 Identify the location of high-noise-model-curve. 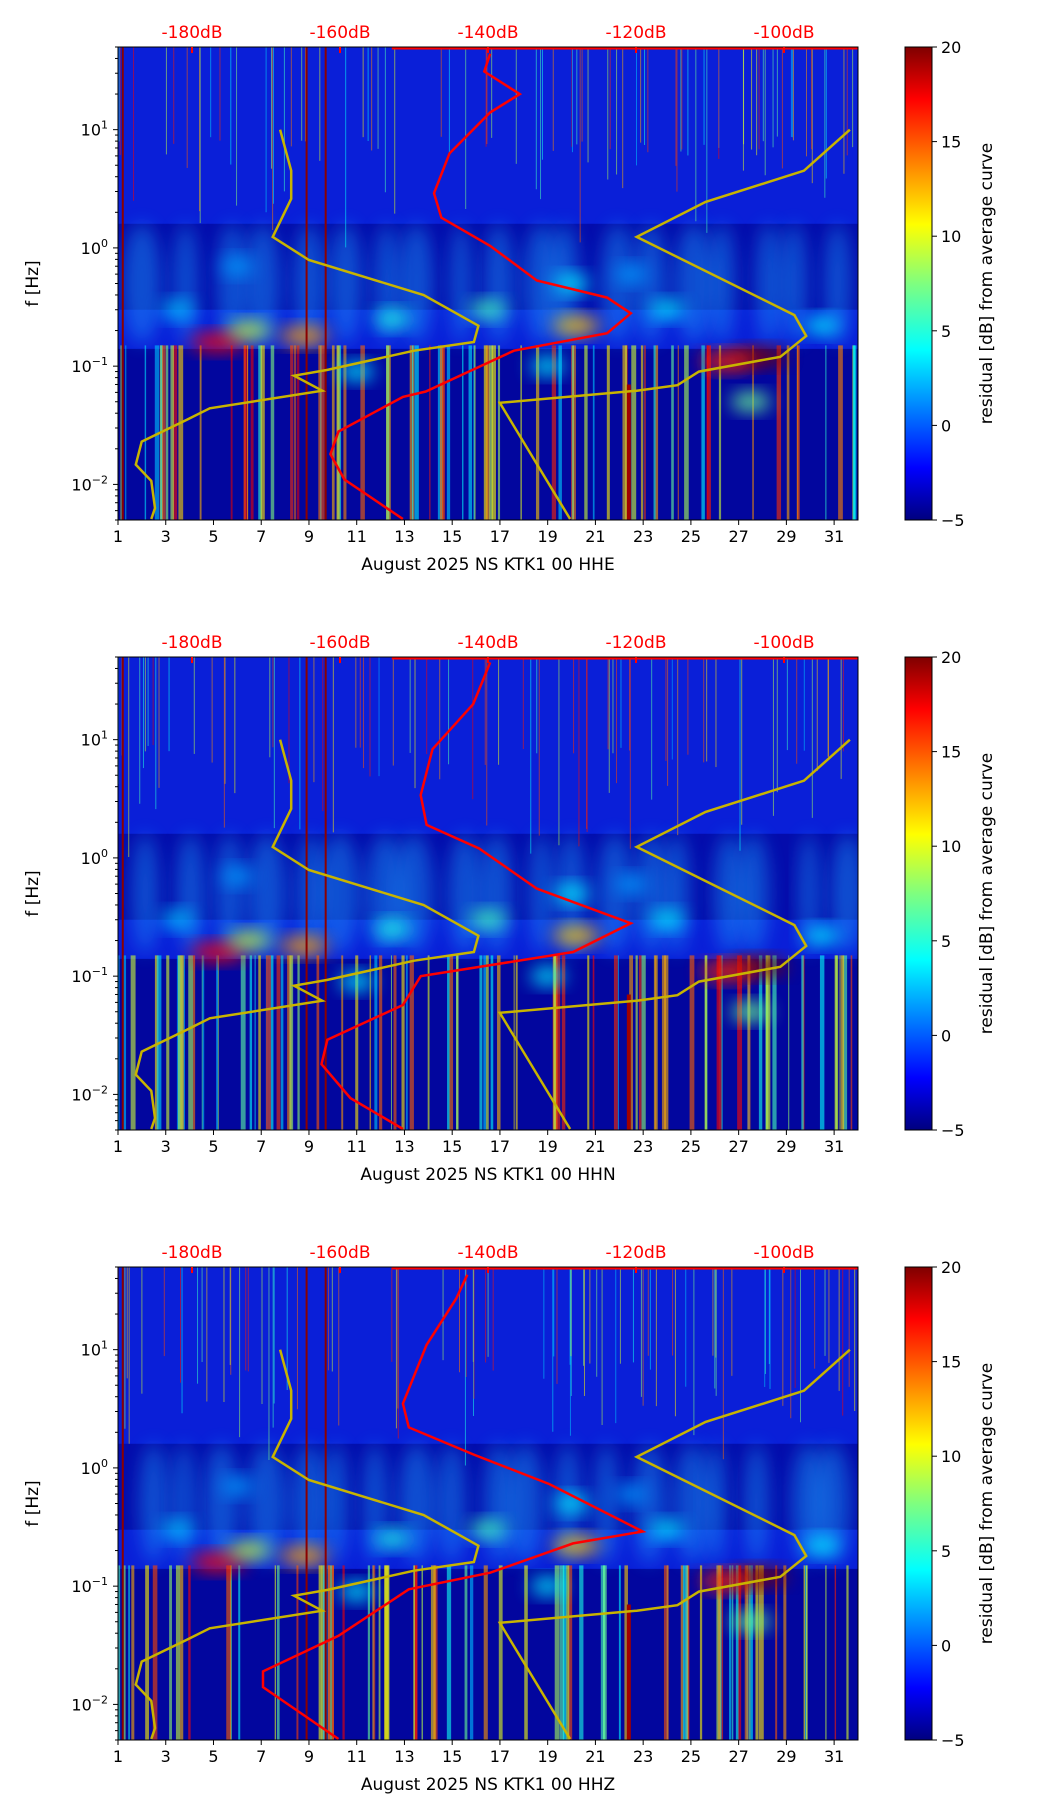
(674, 1544).